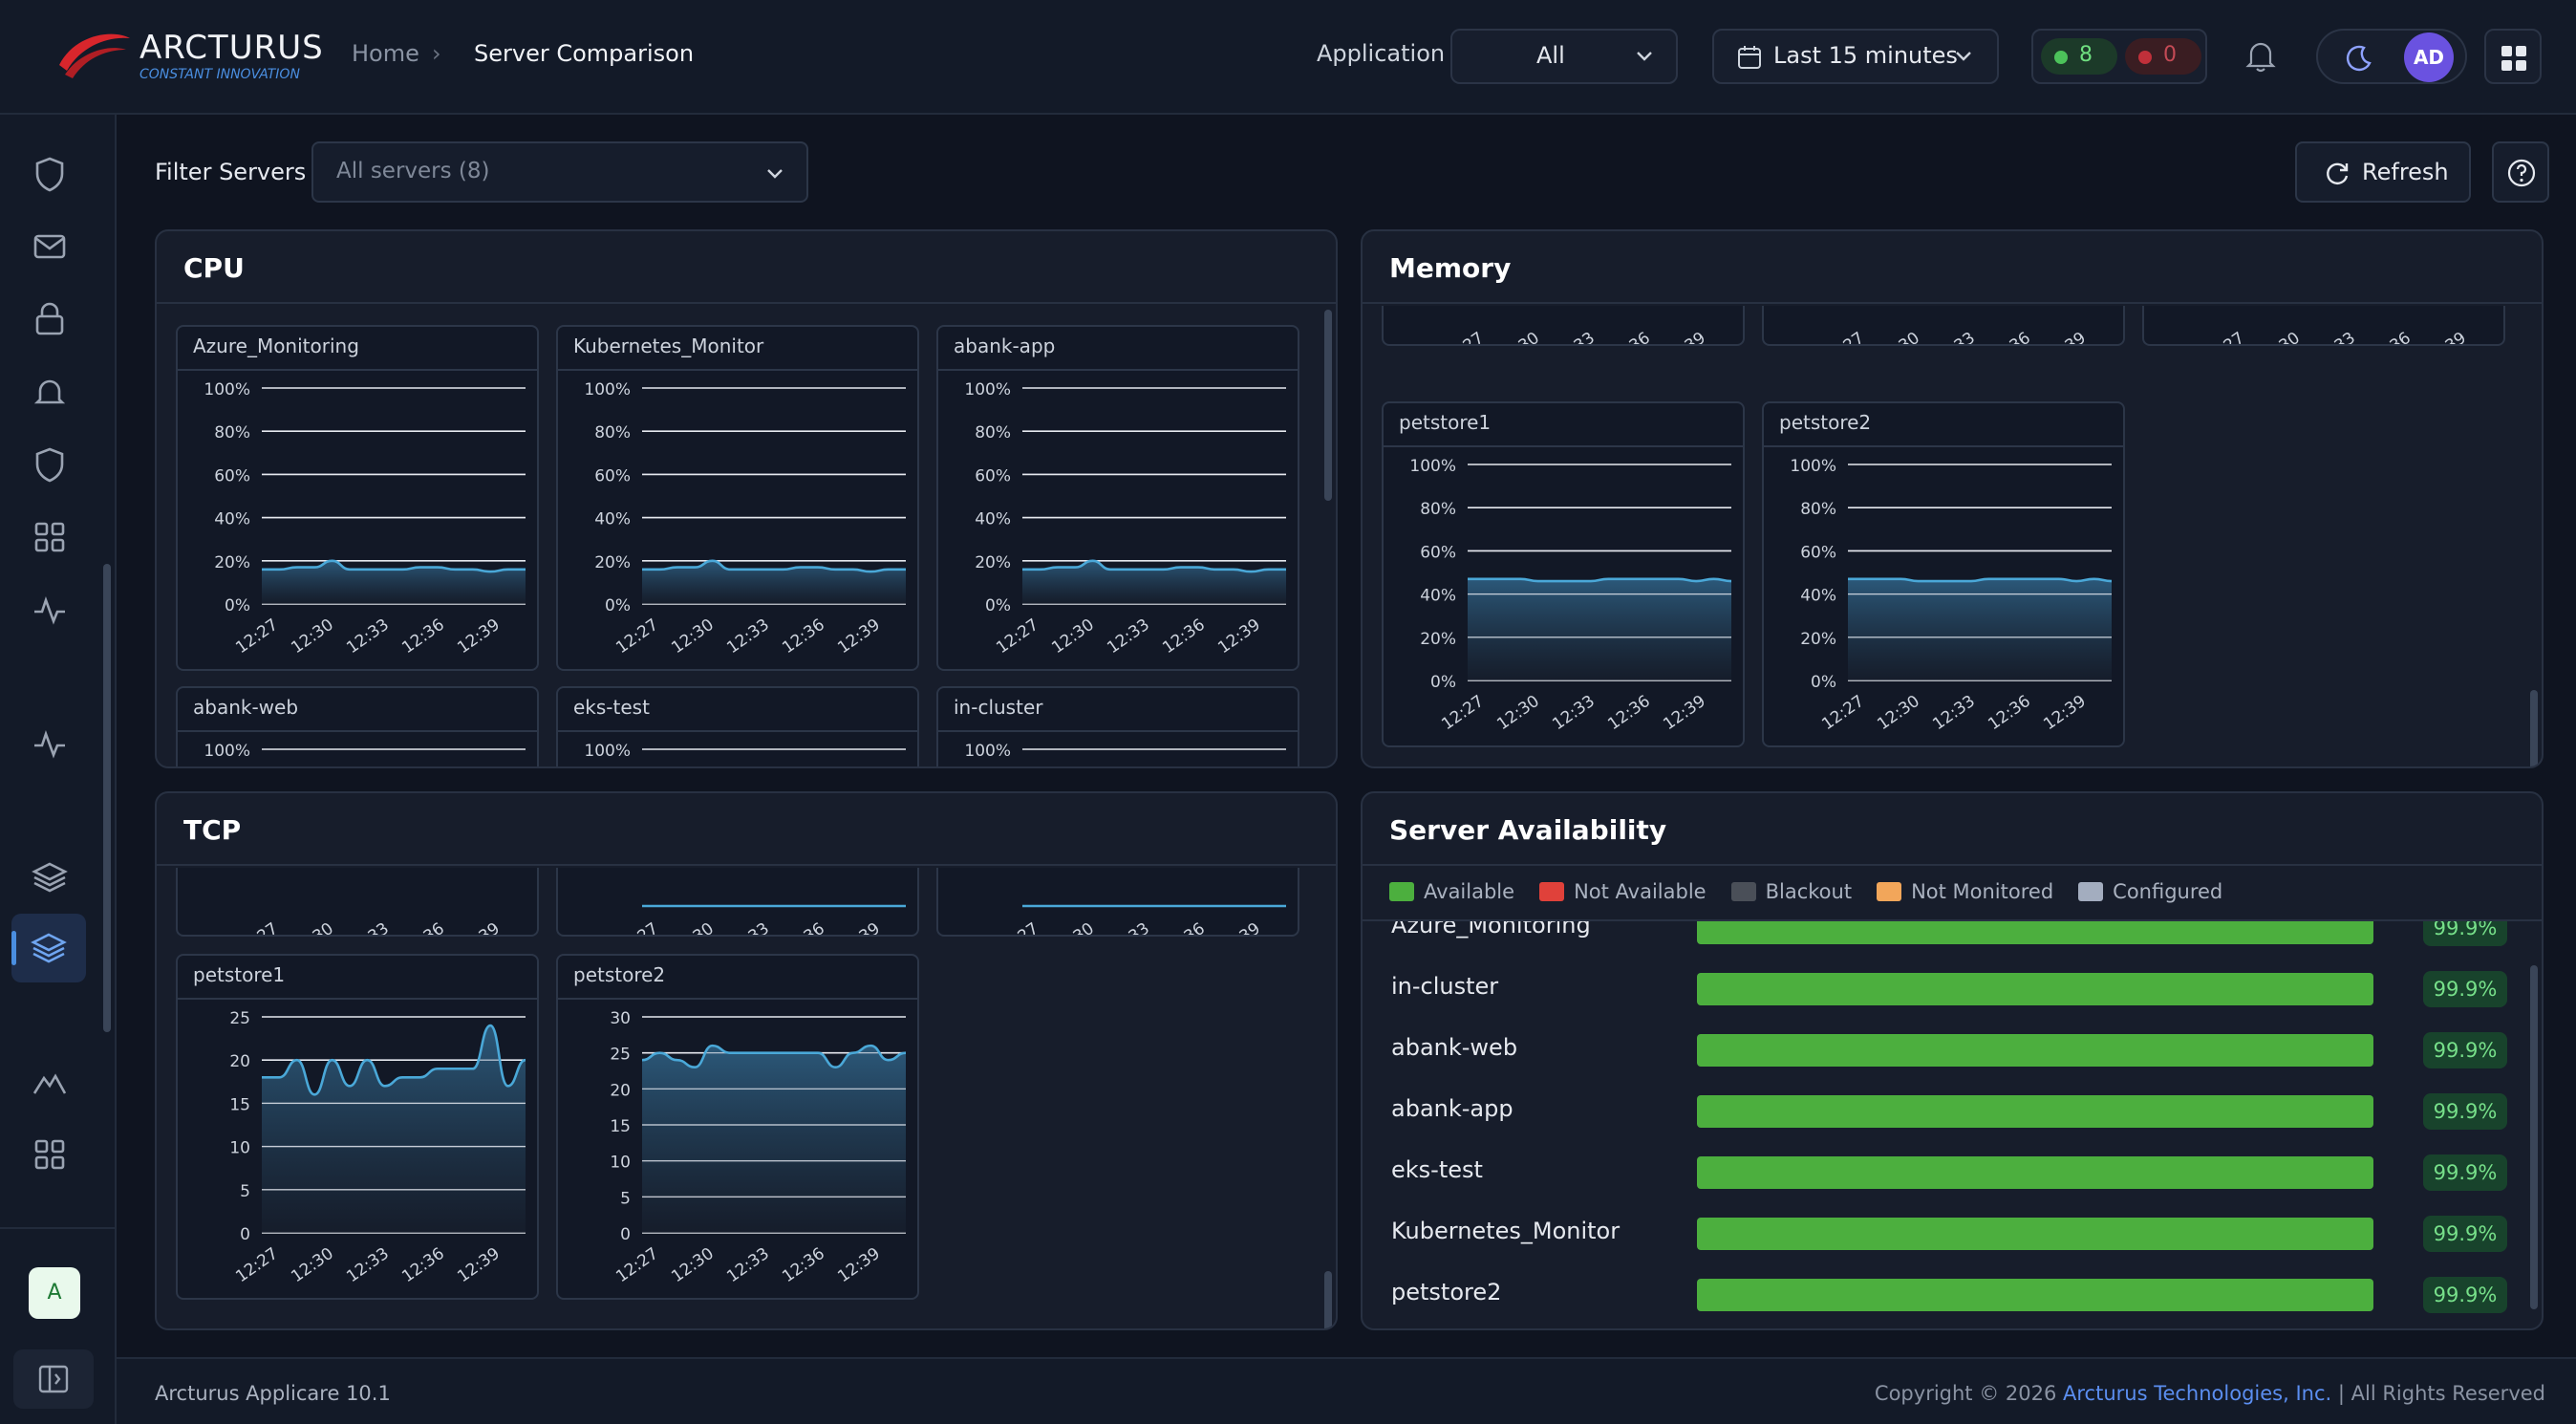 This screenshot has width=2576, height=1424. I want to click on status-down-count: 0, so click(2170, 55).